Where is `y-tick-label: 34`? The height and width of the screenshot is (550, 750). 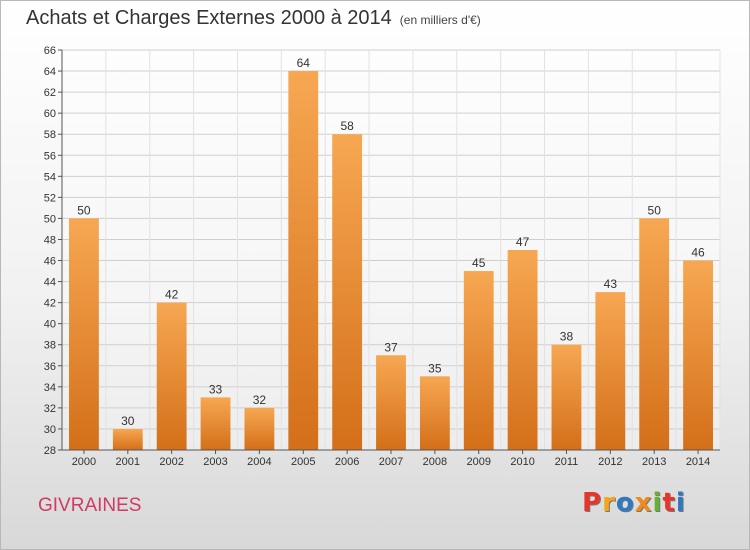
y-tick-label: 34 is located at coordinates (50, 388).